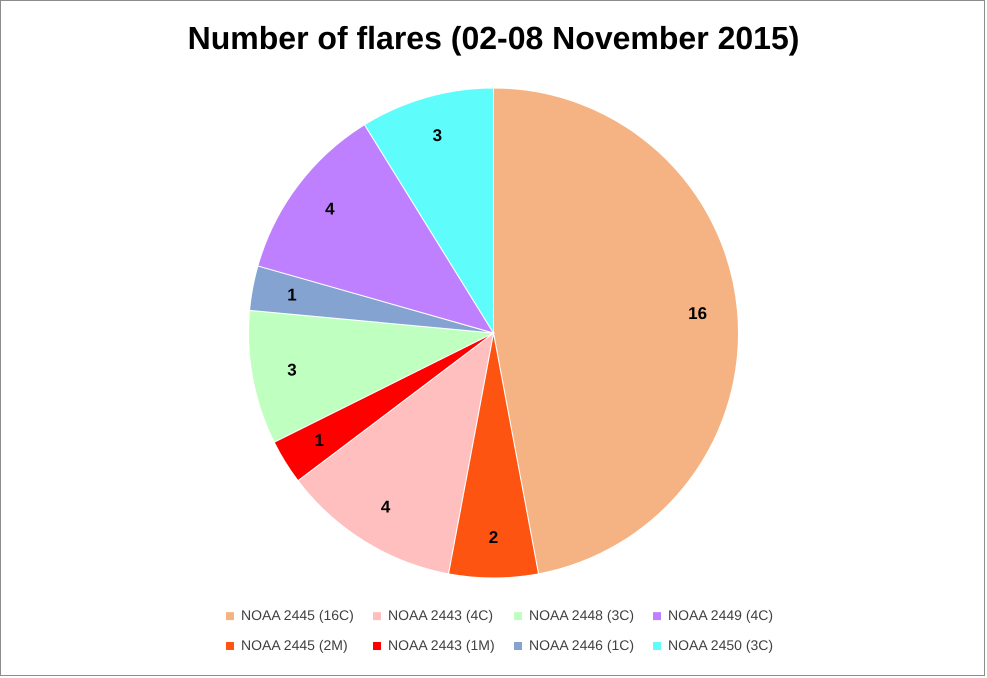 The width and height of the screenshot is (987, 678). I want to click on data-label: 2, so click(493, 537).